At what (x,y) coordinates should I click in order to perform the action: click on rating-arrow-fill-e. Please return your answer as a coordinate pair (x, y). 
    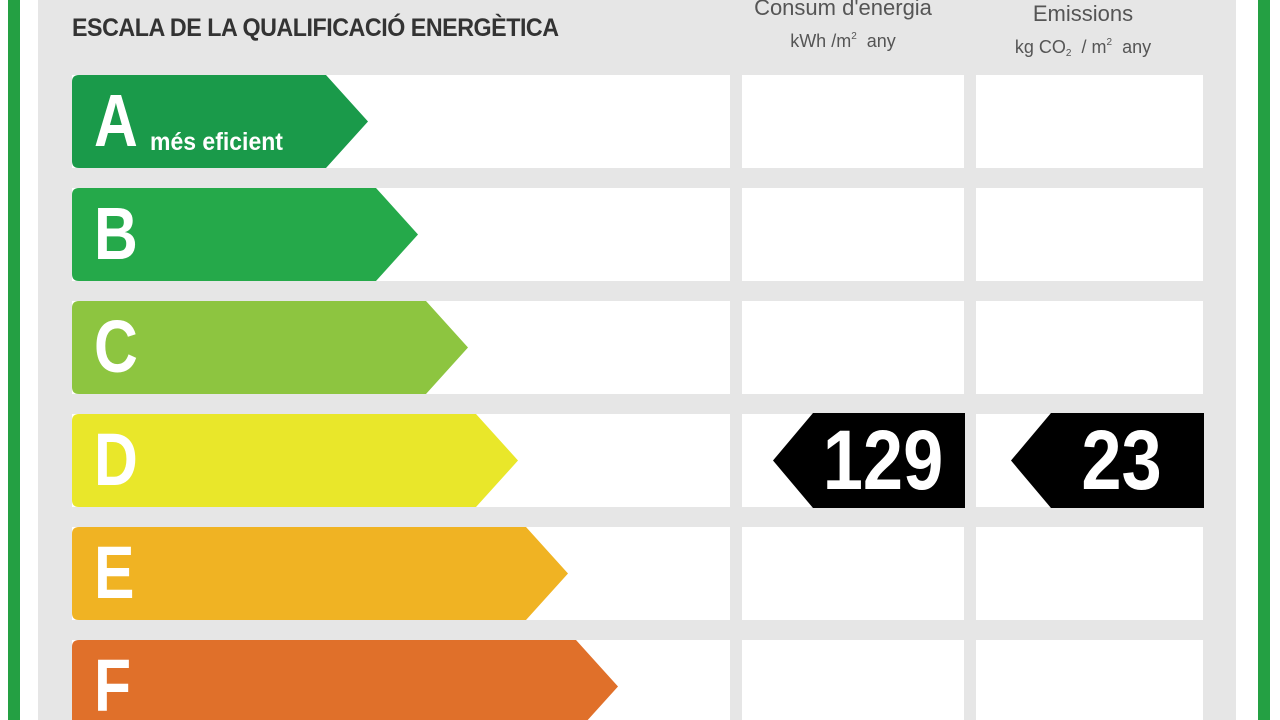
    Looking at the image, I should click on (320, 573).